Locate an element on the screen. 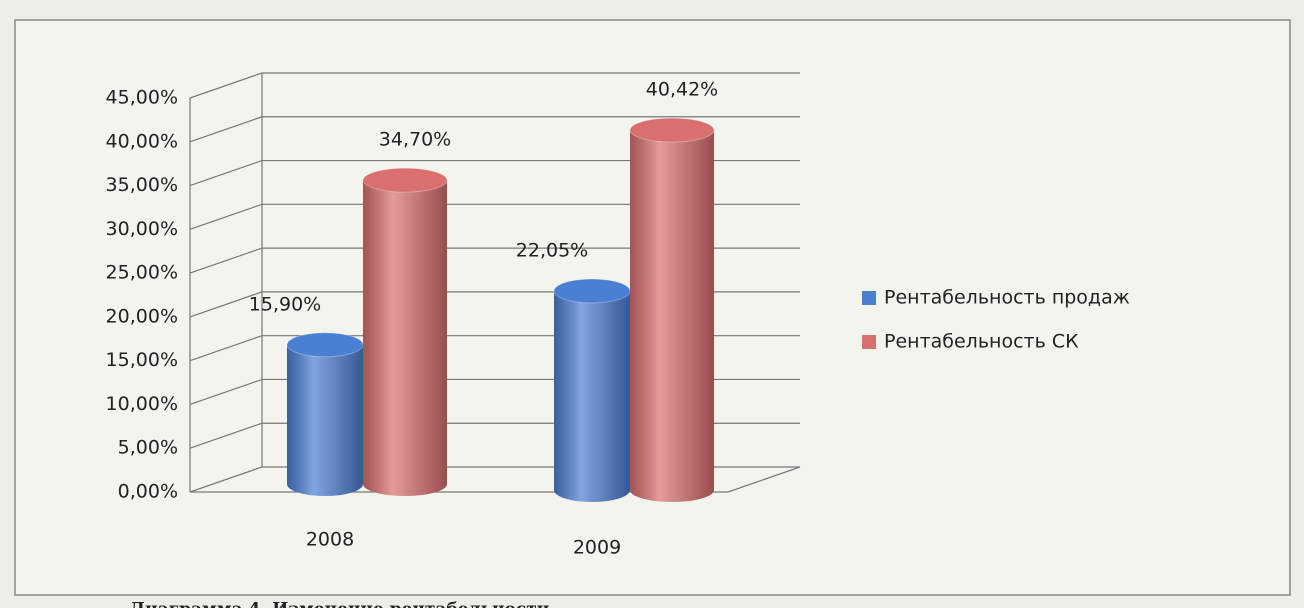  legend-label: Рентабельность СК is located at coordinates (981, 342).